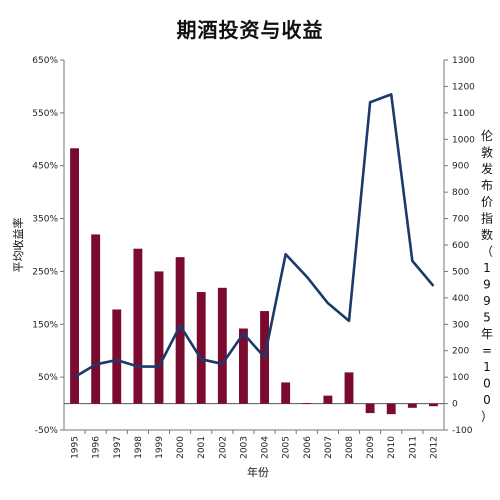 The image size is (500, 500). Describe the element at coordinates (487, 202) in the screenshot. I see `y2-axis-title-char: 价` at that location.